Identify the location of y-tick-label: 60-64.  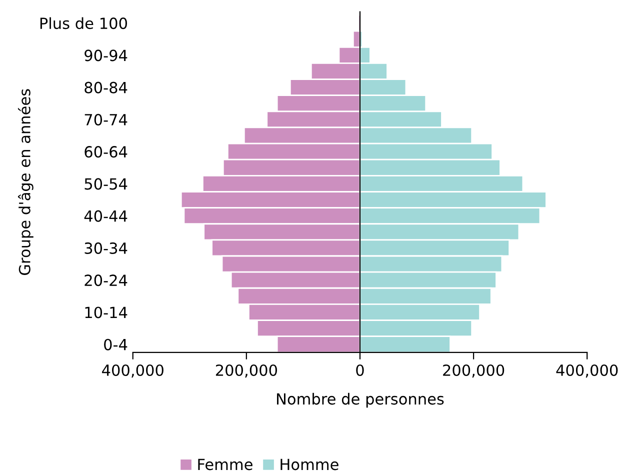
(106, 152).